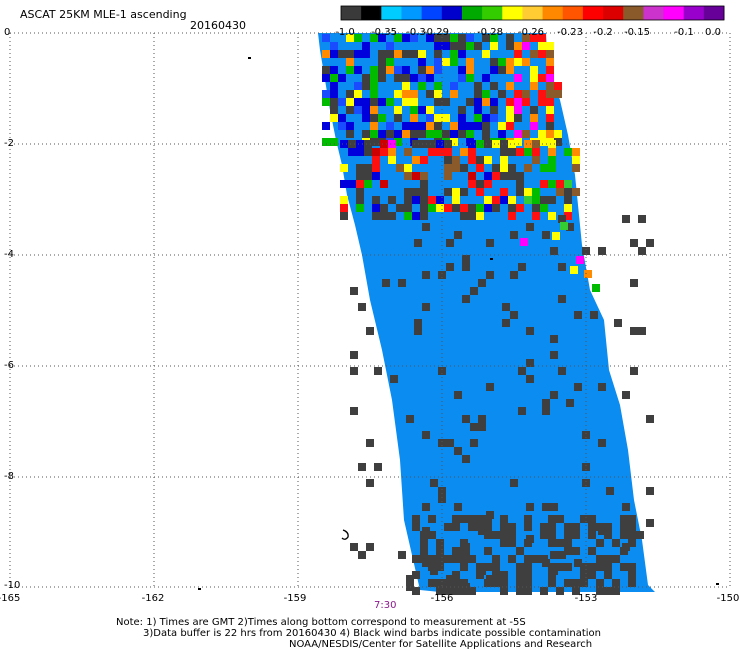  Describe the element at coordinates (586, 598) in the screenshot. I see `x-tick-label: -153` at that location.